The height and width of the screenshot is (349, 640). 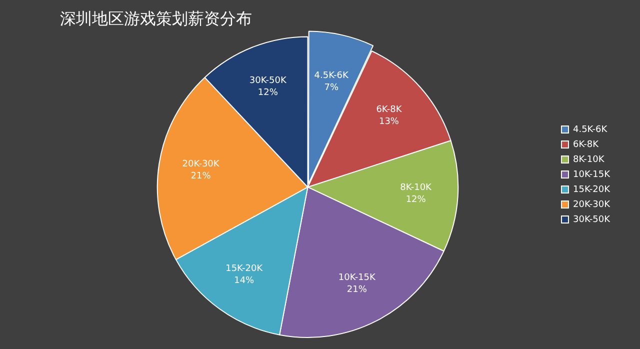 What do you see at coordinates (201, 165) in the screenshot?
I see `slice-label: 20K-30K` at bounding box center [201, 165].